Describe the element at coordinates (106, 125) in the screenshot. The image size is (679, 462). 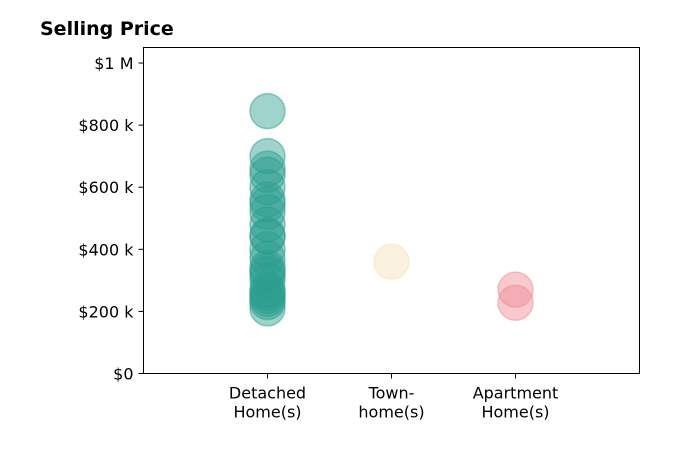
I see `y-tick-label: $800 k` at that location.